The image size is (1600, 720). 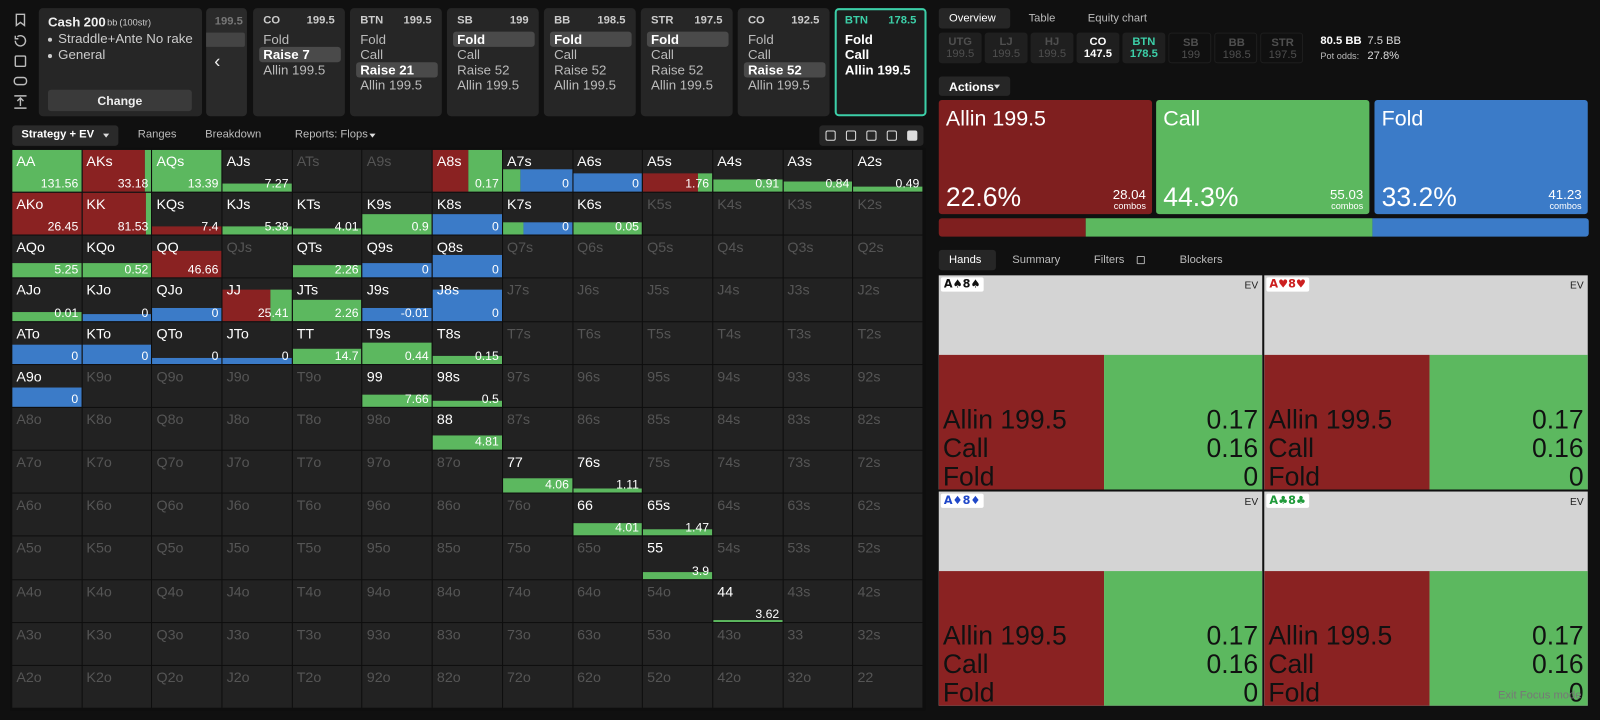 I want to click on hand-cell: 54o, so click(x=678, y=600).